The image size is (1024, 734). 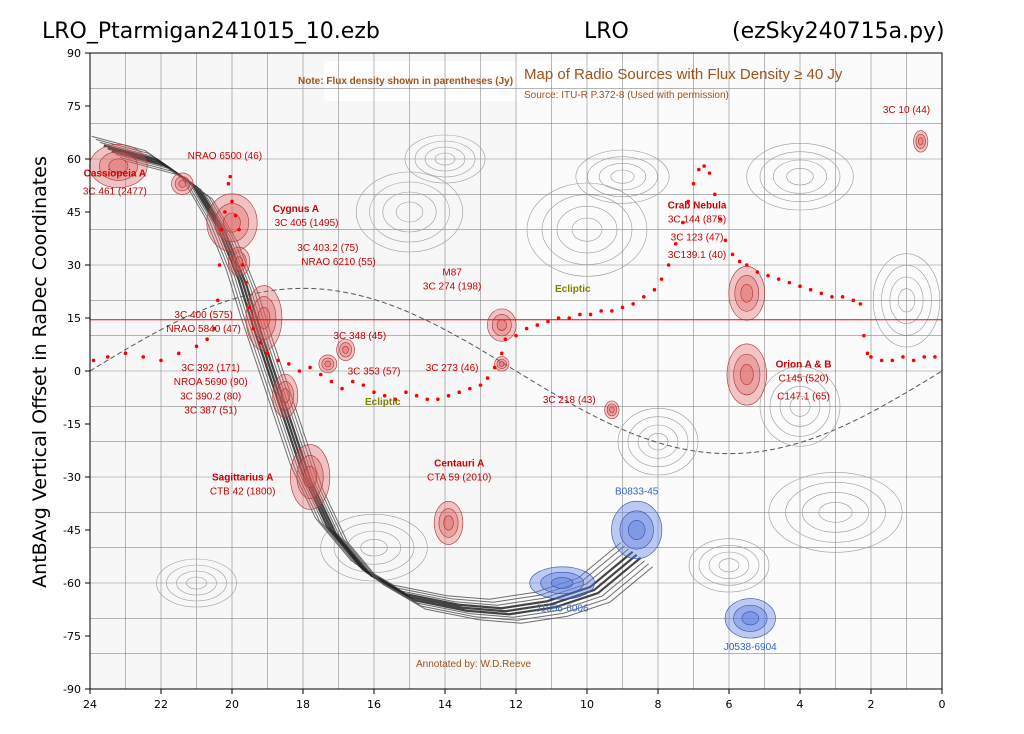 I want to click on y-tick-label: 30, so click(x=74, y=265).